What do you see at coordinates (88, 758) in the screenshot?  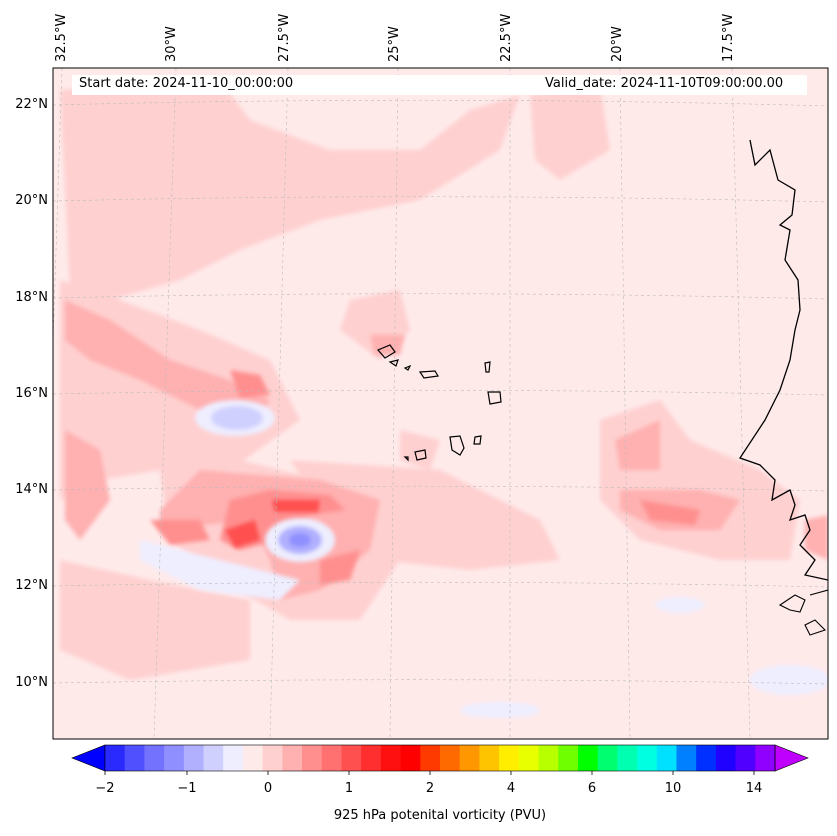 I see `colorbar-min-arrow` at bounding box center [88, 758].